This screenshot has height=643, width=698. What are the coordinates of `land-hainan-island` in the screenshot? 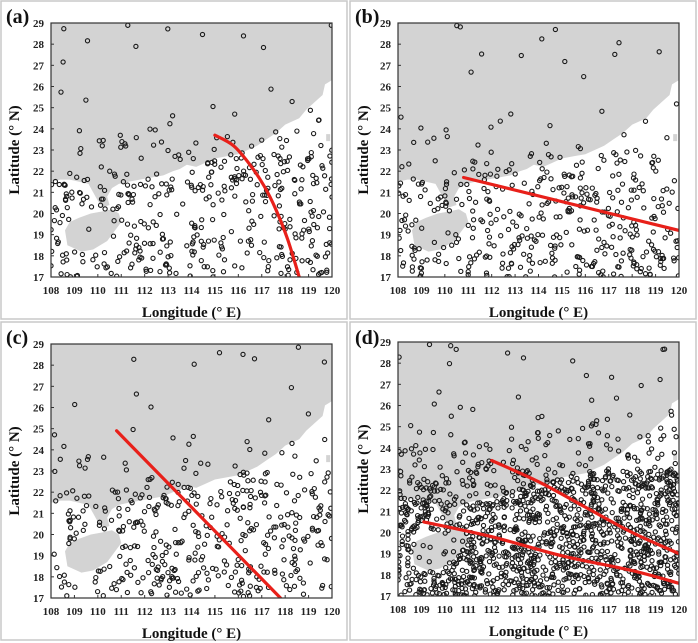 It's located at (440, 230).